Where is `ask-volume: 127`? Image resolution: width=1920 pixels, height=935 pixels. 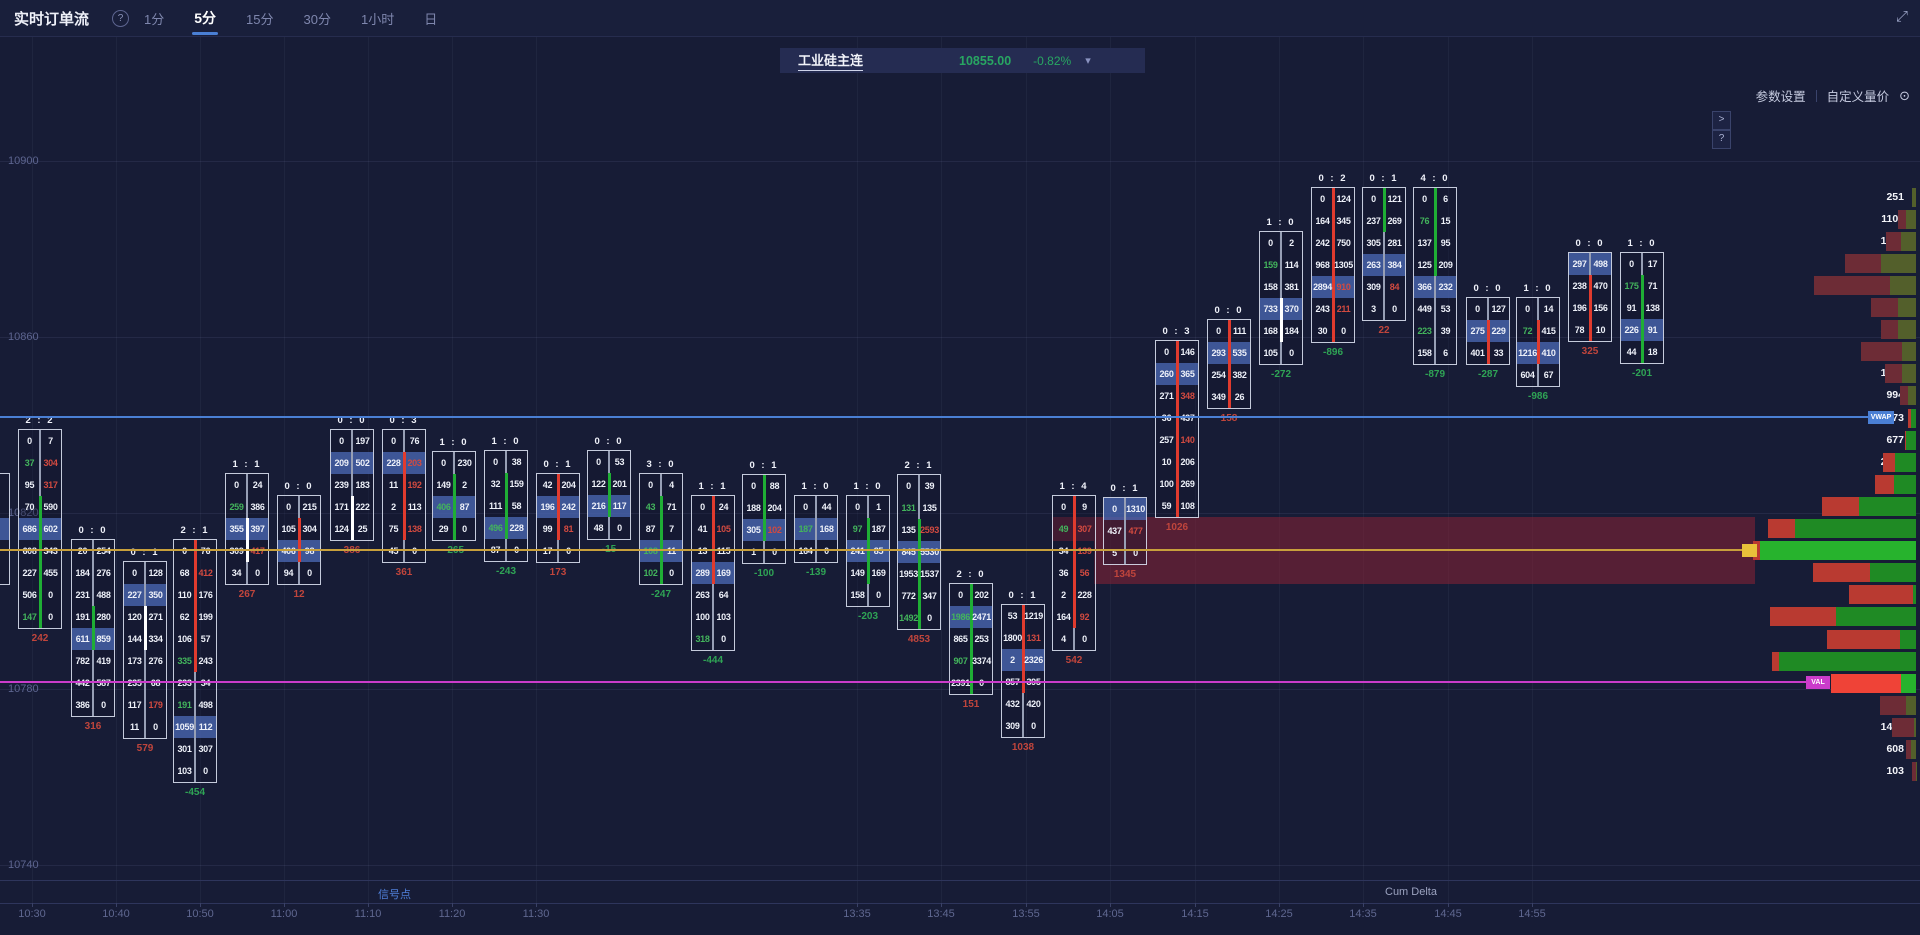 ask-volume: 127 is located at coordinates (1498, 309).